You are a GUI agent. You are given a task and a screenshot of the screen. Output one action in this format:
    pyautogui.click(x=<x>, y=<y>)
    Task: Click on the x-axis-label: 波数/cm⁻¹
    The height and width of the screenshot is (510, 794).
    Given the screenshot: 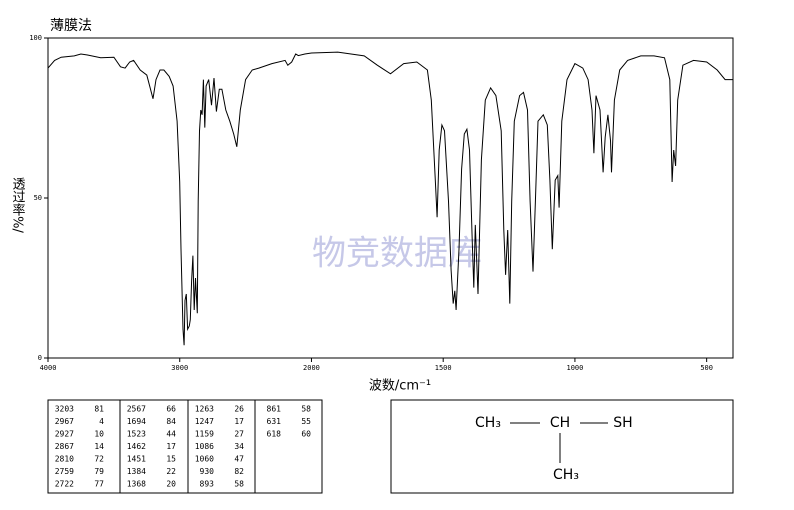 What is the action you would take?
    pyautogui.click(x=400, y=386)
    